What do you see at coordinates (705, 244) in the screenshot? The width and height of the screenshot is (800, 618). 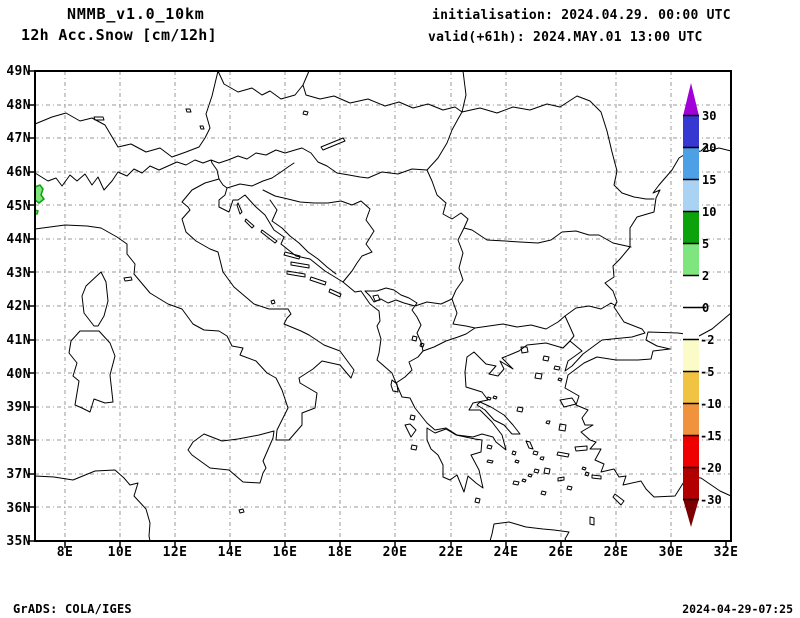 I see `colorbar-label: 5` at bounding box center [705, 244].